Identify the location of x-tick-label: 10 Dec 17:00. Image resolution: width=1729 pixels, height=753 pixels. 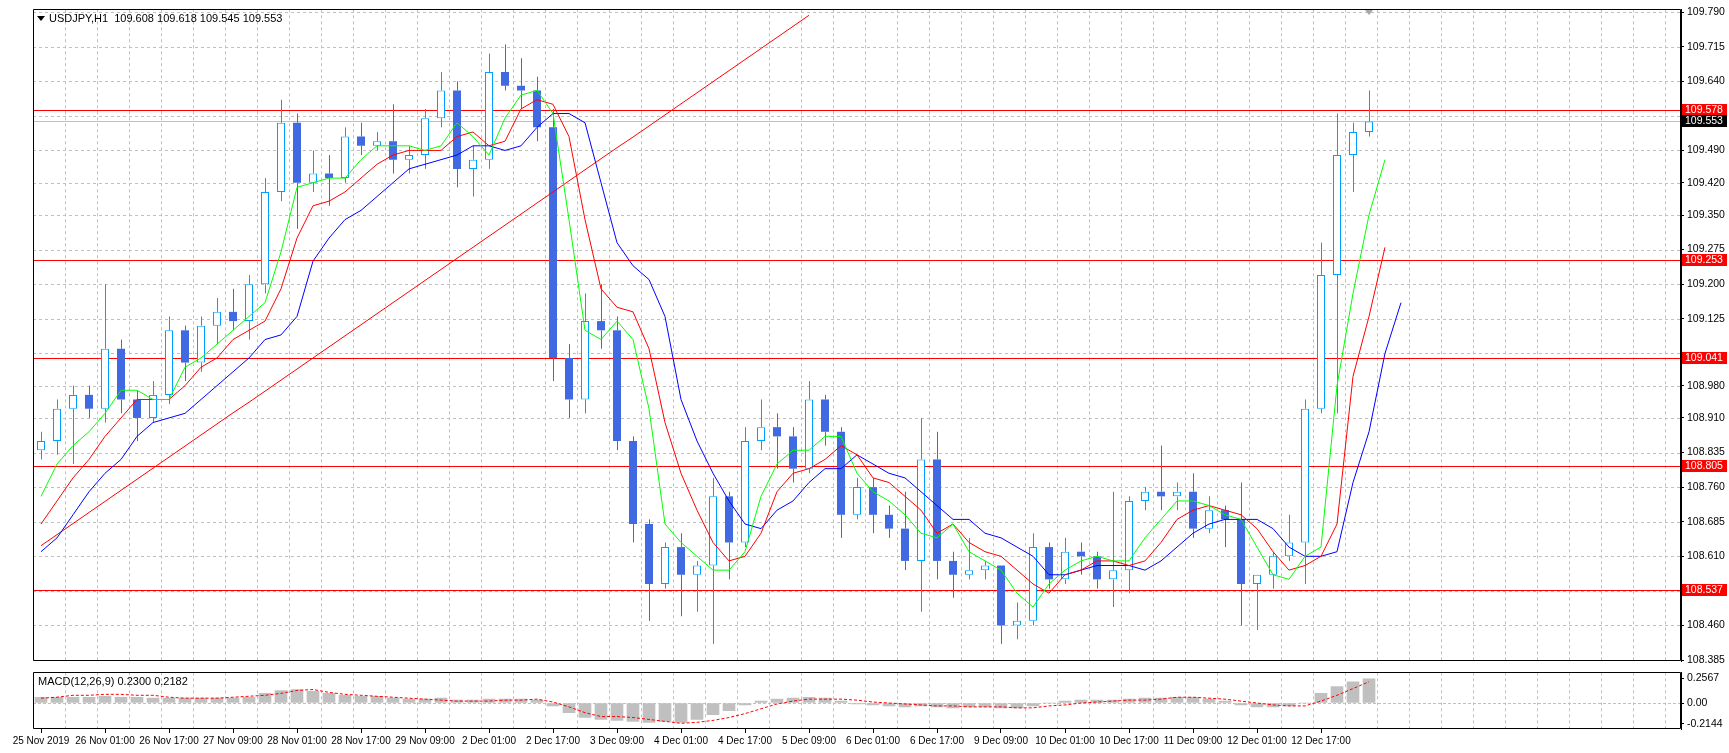
(1129, 740).